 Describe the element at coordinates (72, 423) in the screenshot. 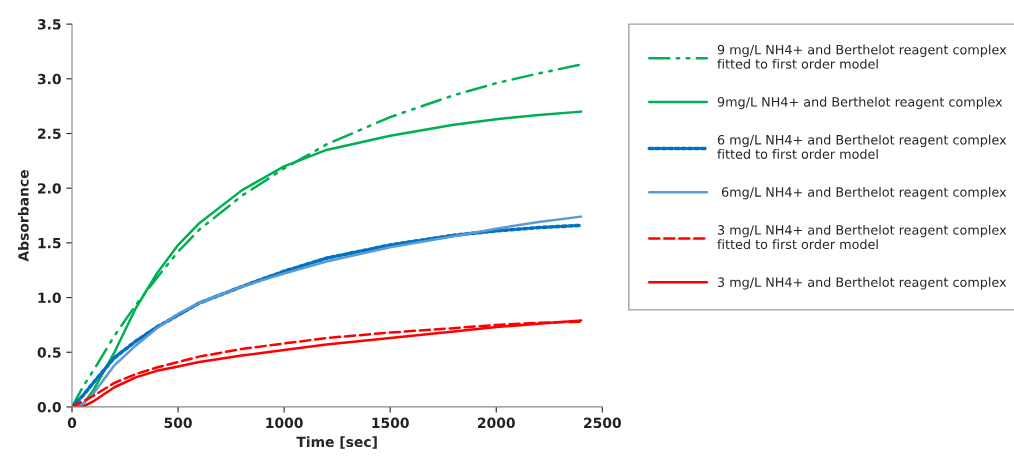

I see `x-tick-label: 0` at that location.